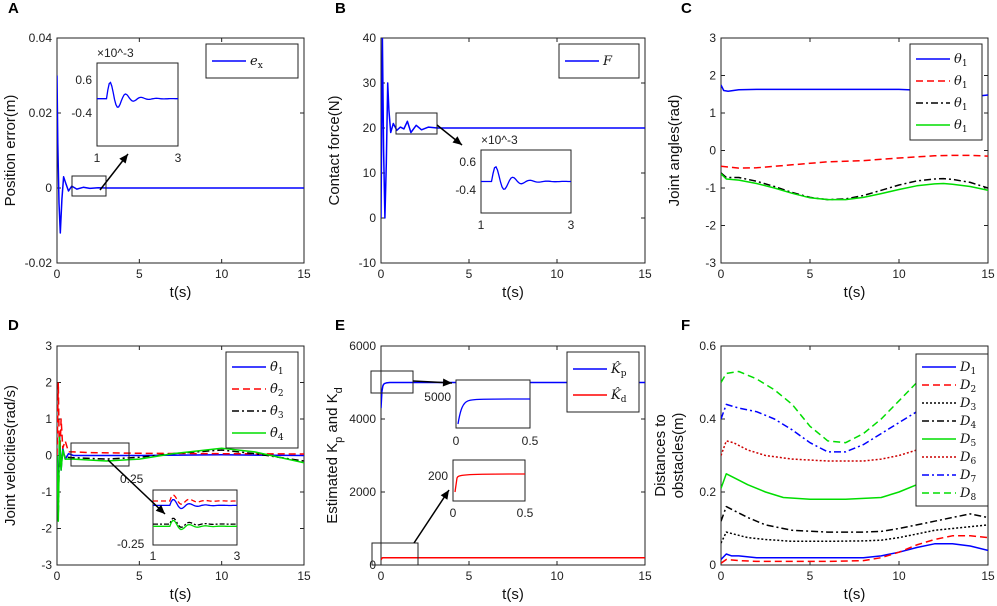 The width and height of the screenshot is (997, 606). What do you see at coordinates (607, 61) in the screenshot?
I see `legend-entry-main-b: F` at bounding box center [607, 61].